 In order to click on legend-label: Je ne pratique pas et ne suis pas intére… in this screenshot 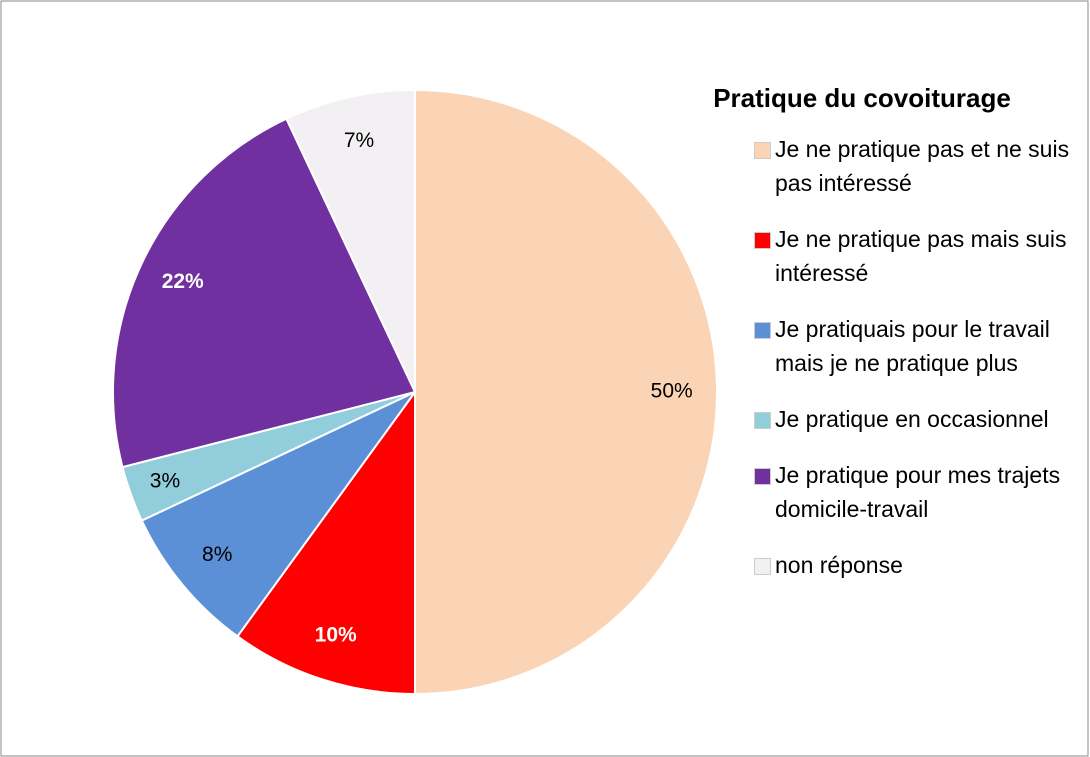, I will do `click(922, 166)`.